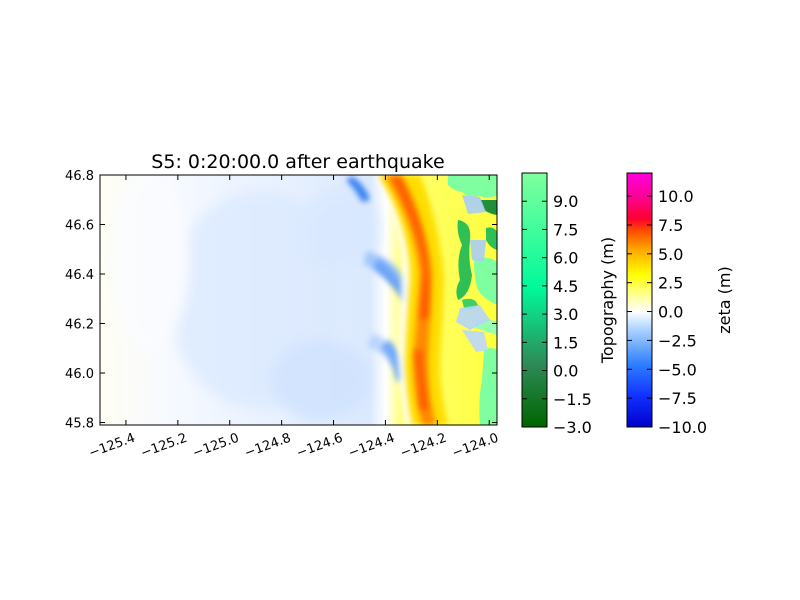 This screenshot has height=600, width=800. I want to click on x-tick-label: −124.6, so click(320, 446).